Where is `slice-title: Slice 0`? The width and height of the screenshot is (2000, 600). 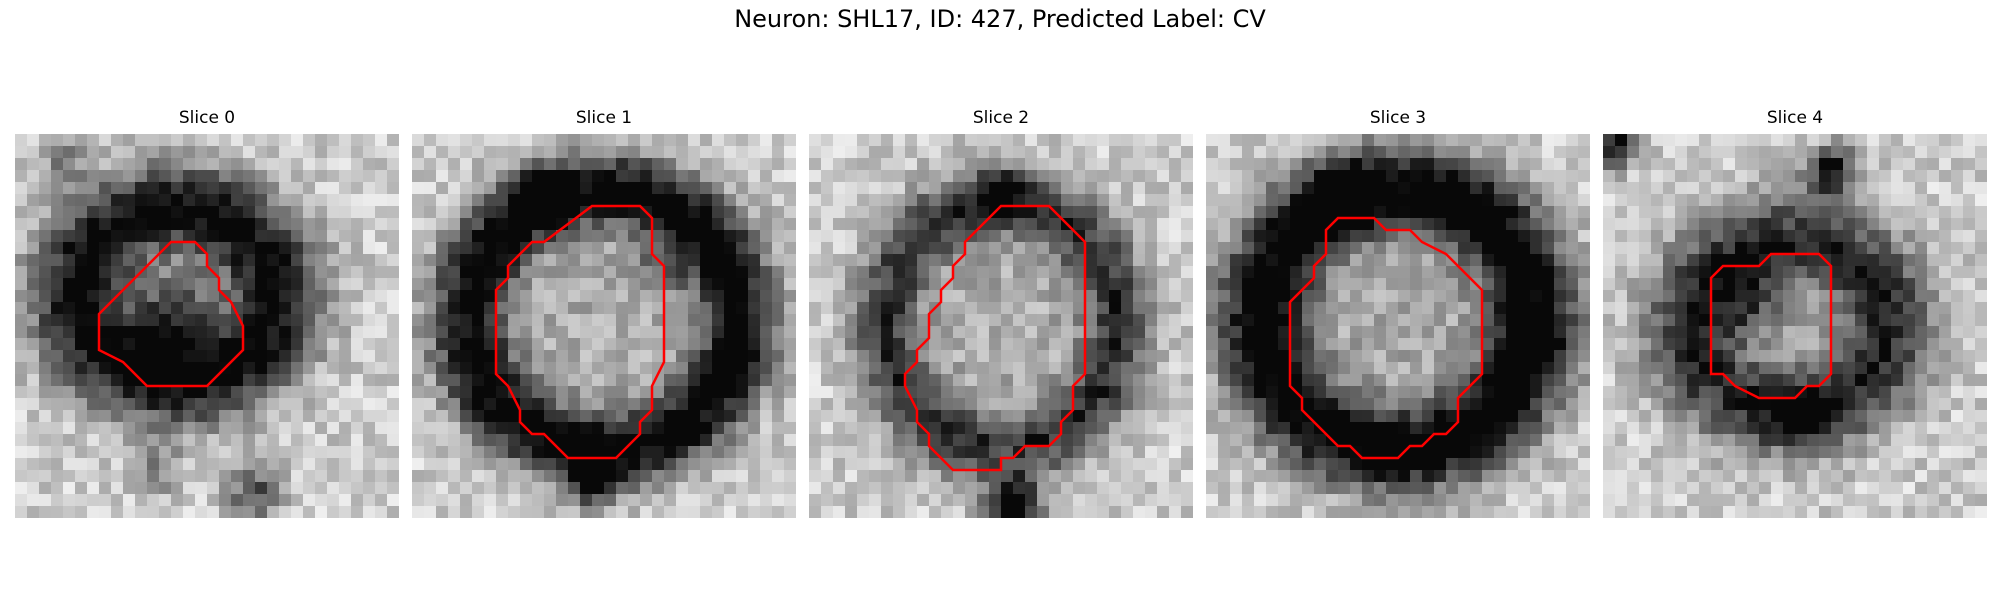 slice-title: Slice 0 is located at coordinates (207, 118).